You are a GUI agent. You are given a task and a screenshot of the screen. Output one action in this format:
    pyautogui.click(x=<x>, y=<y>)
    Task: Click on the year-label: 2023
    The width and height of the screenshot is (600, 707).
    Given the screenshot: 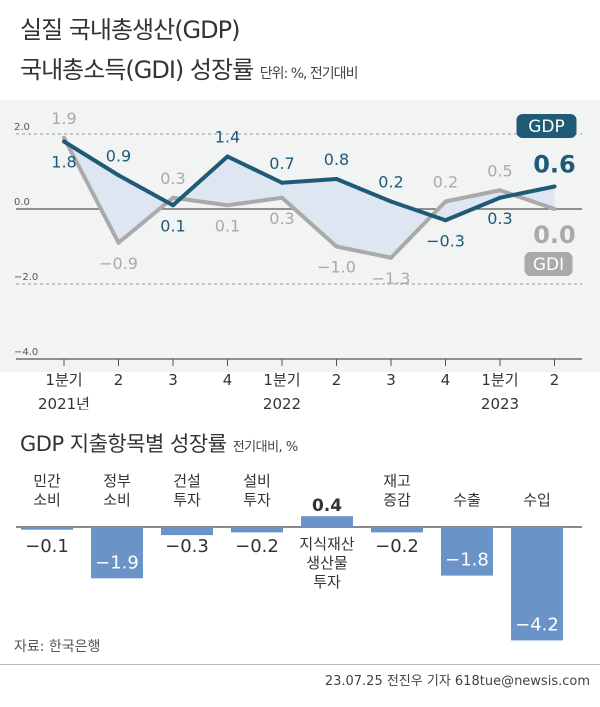 What is the action you would take?
    pyautogui.click(x=500, y=402)
    